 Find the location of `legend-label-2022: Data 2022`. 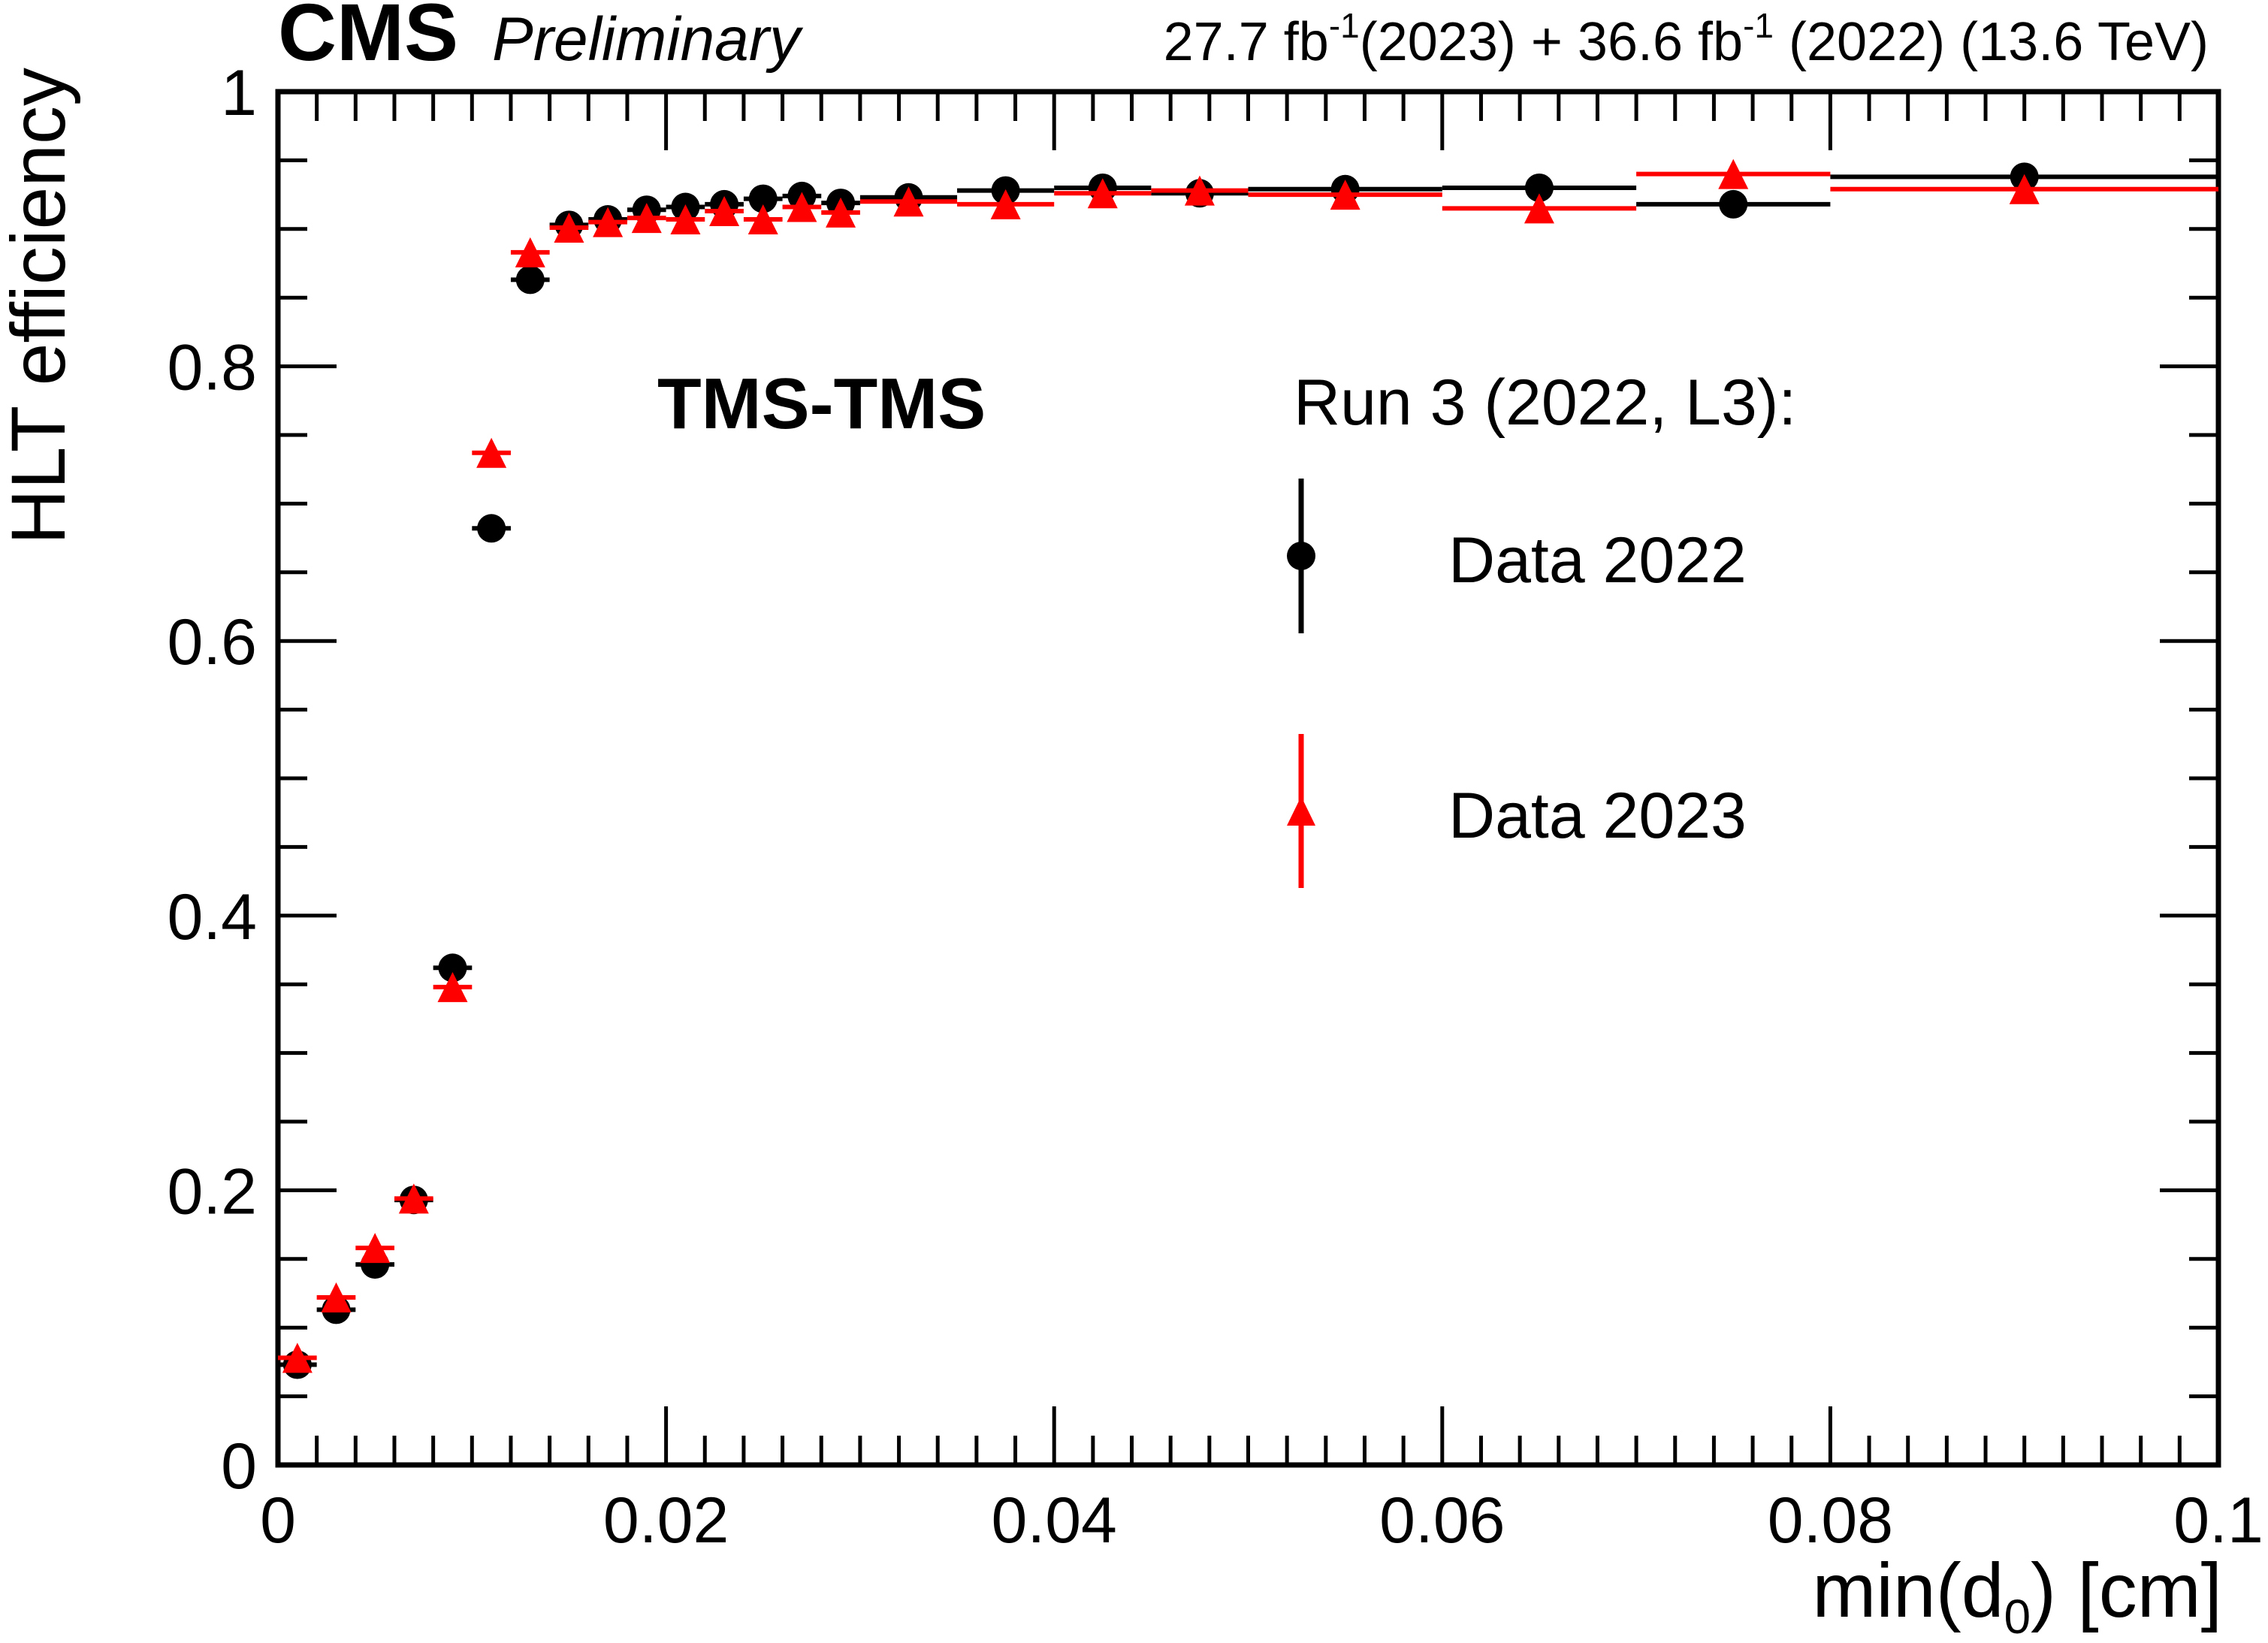

legend-label-2022: Data 2022 is located at coordinates (1598, 560).